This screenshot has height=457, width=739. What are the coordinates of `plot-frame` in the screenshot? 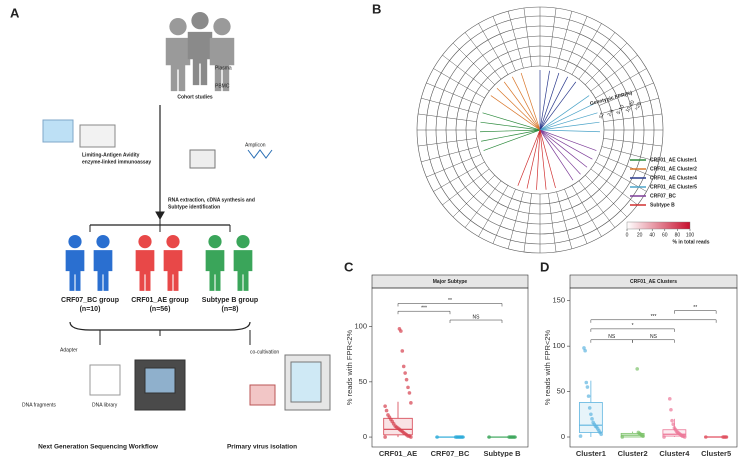 It's located at (653, 367).